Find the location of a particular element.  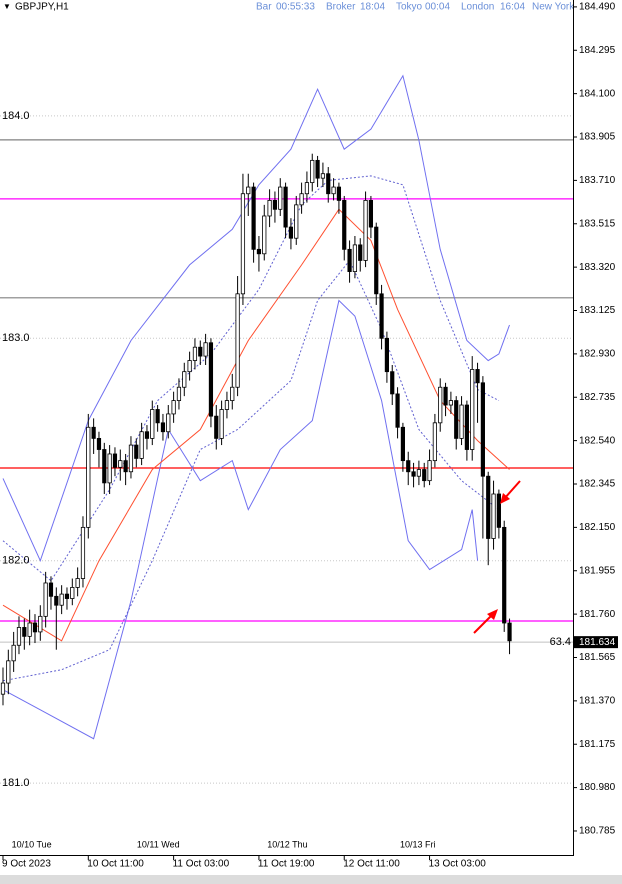

clock-label: Tokyo is located at coordinates (409, 7).